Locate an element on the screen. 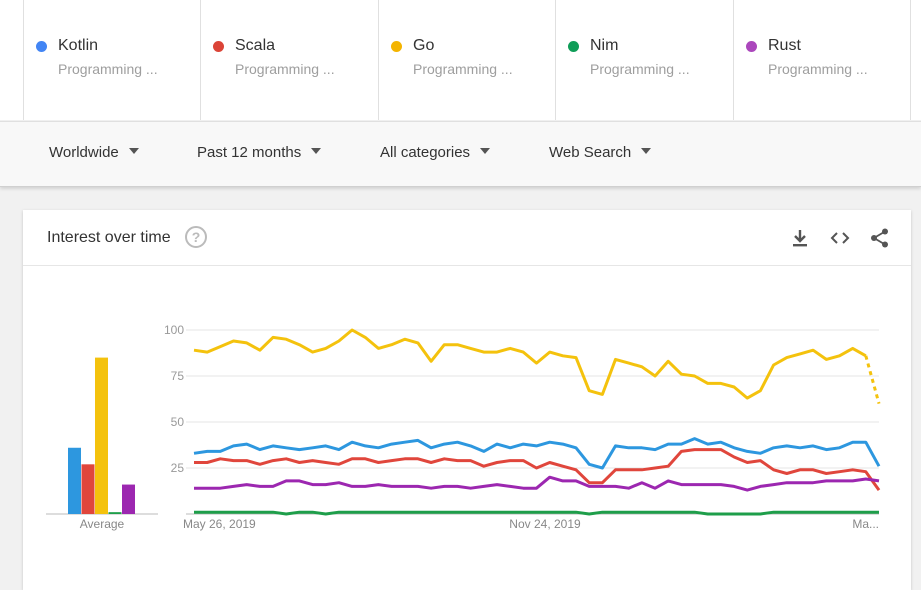 The width and height of the screenshot is (921, 590). category-label: All categories is located at coordinates (425, 152).